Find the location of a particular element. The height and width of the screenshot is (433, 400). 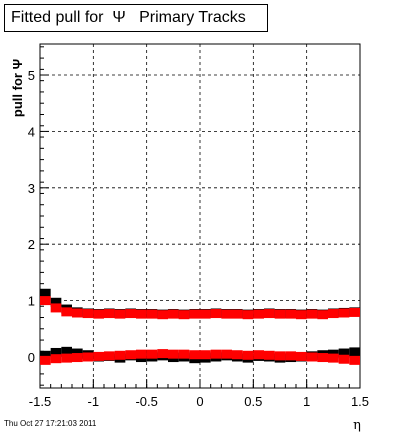

y-tick-label: 2 is located at coordinates (31, 244).